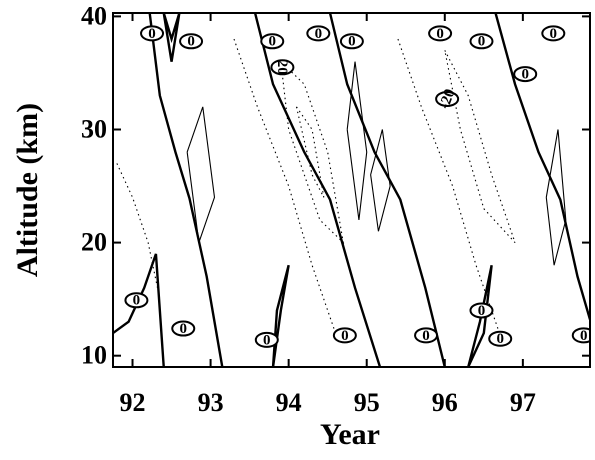  I want to click on contour-label: 20, so click(282, 67).